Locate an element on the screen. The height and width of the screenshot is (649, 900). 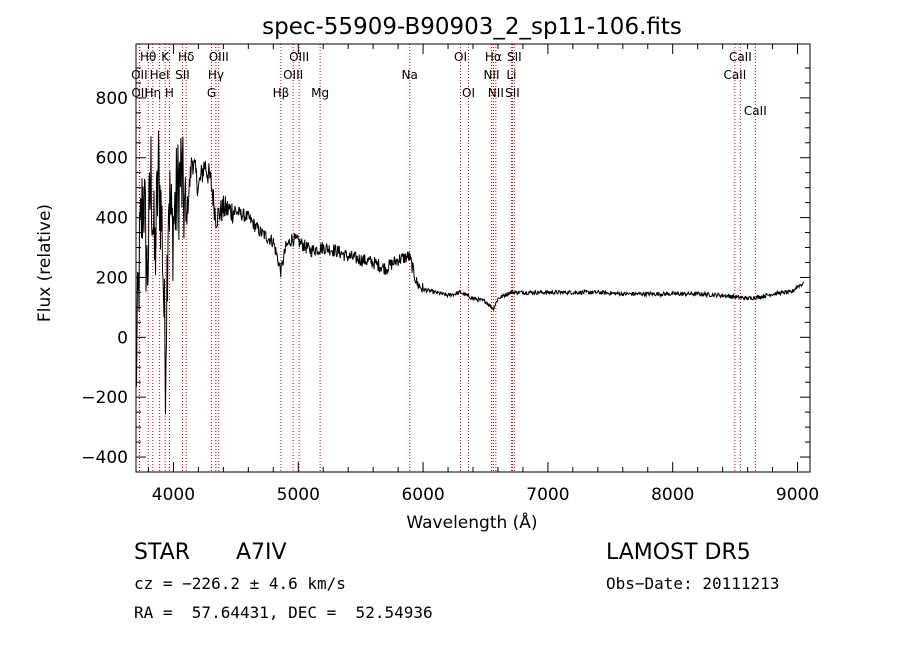
x-tick-label: 9000 is located at coordinates (797, 495).